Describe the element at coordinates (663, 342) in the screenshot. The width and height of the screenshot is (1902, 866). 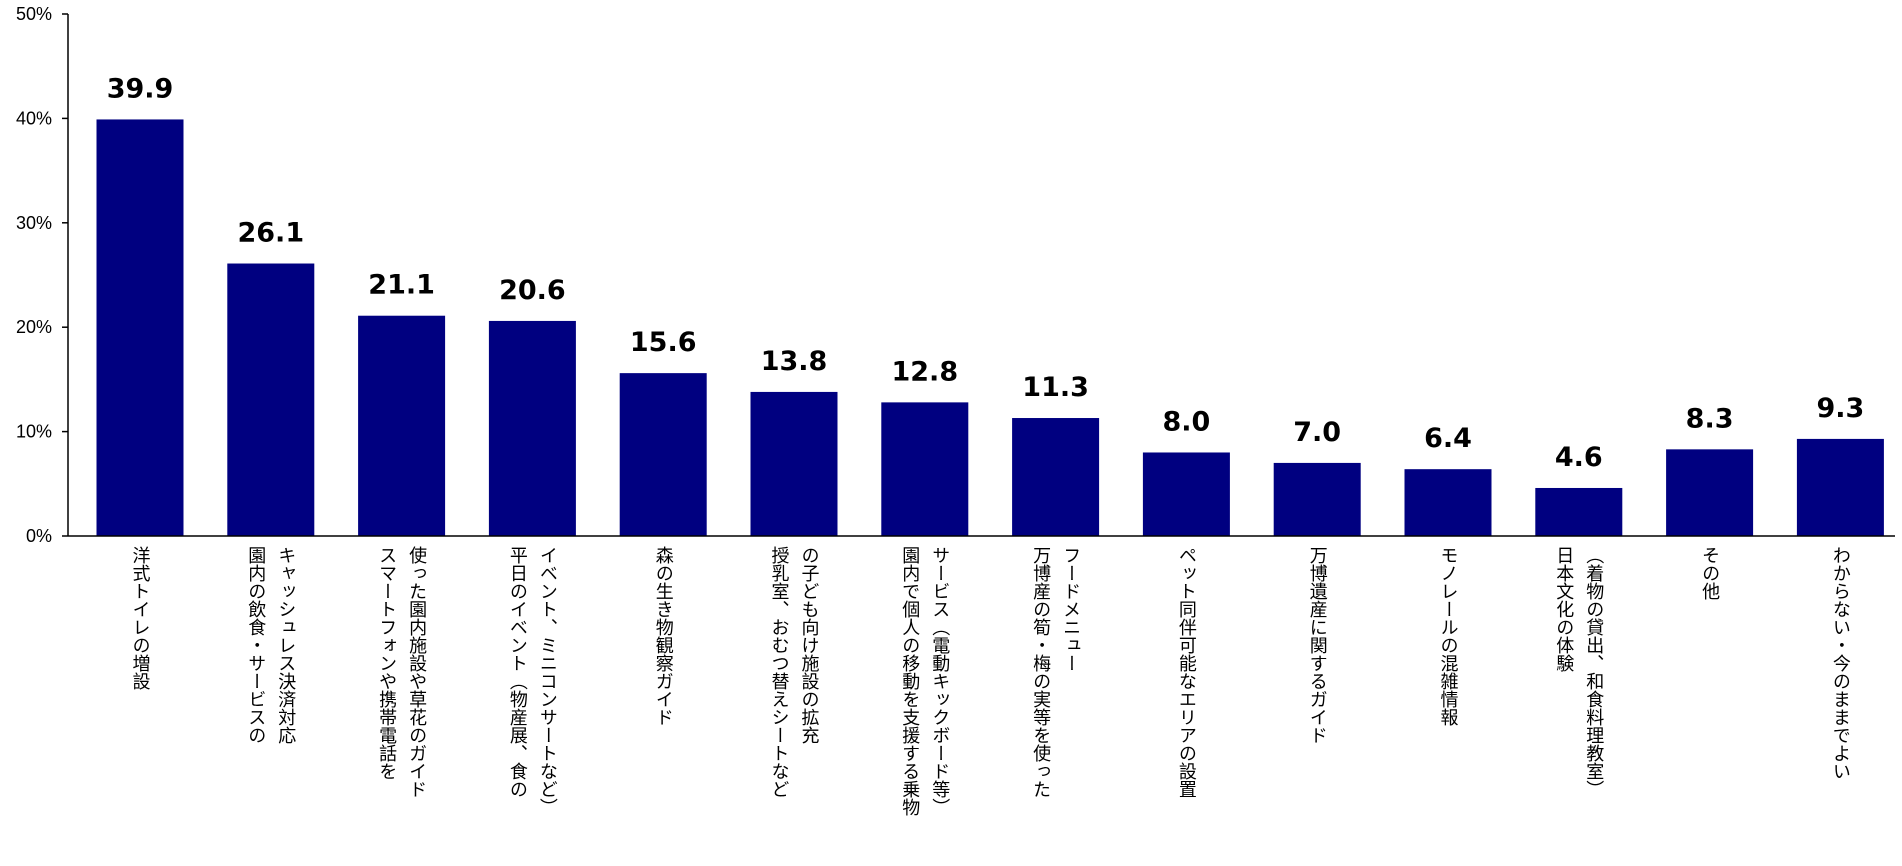
I see `data-label: 15.6` at that location.